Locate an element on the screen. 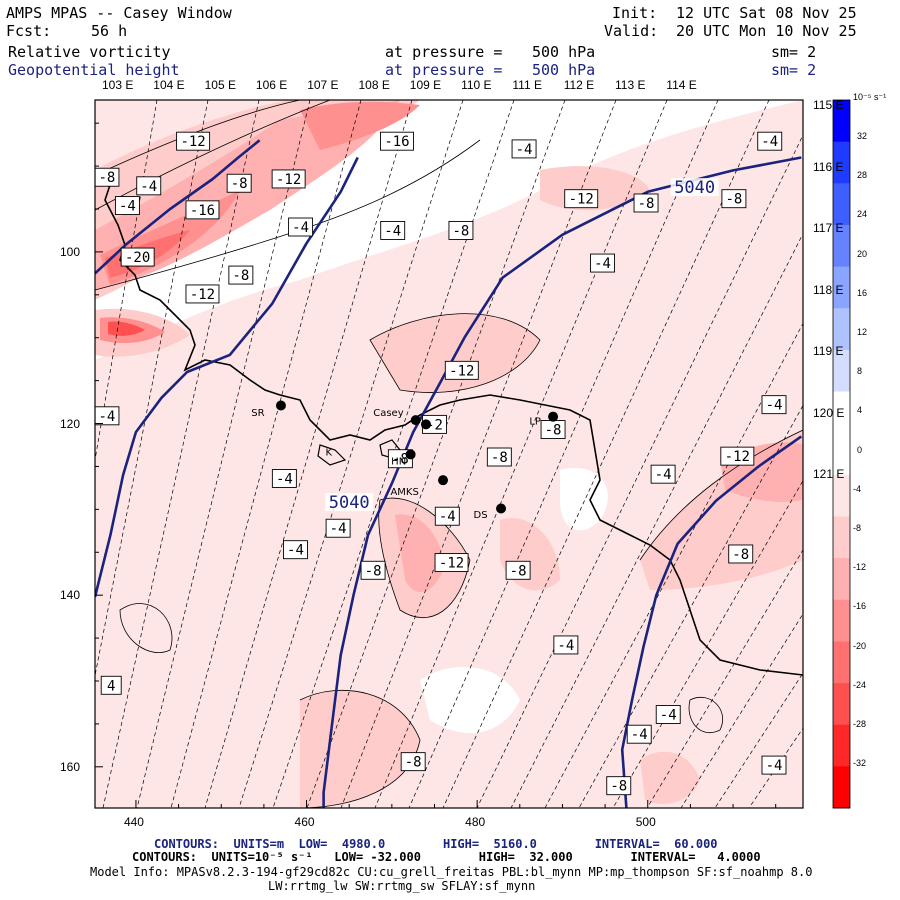 This screenshot has height=900, width=900. right-longitude-label: 115 E is located at coordinates (828, 105).